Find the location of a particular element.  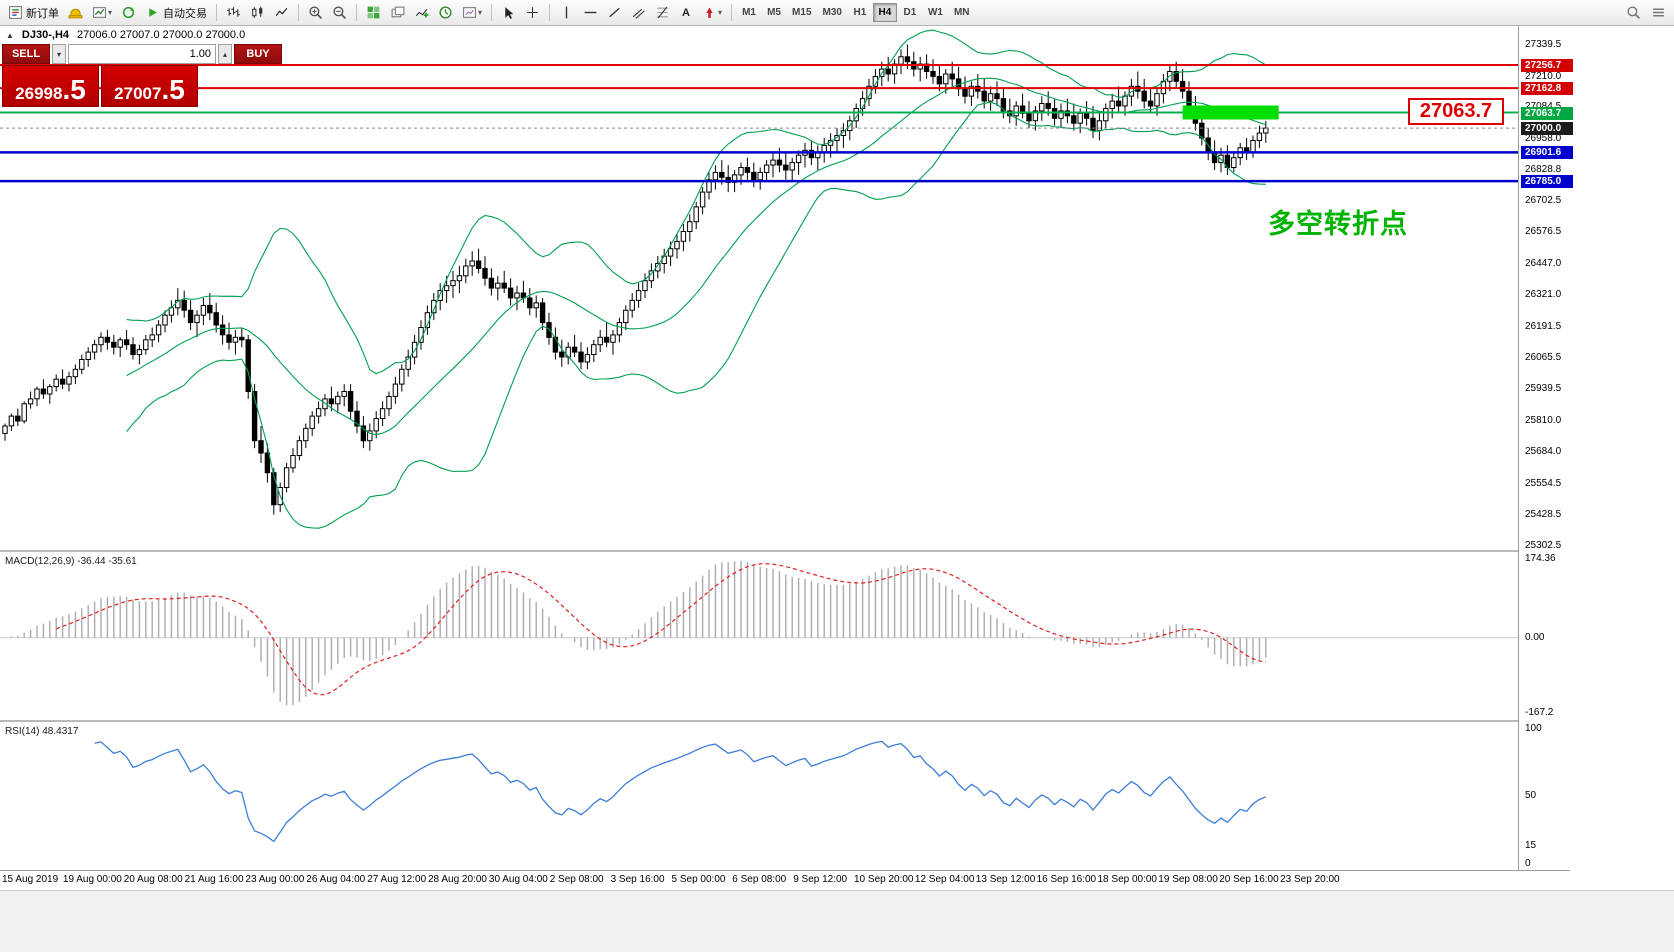

horizontal-level-lines is located at coordinates (759, 123).